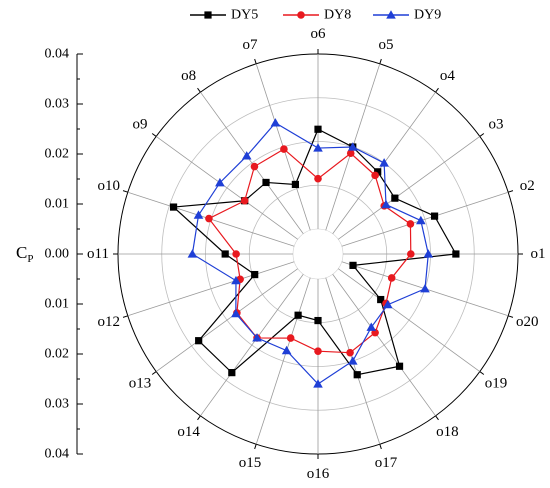 The image size is (550, 488). I want to click on axis-label-cp-subscript: P, so click(30, 259).